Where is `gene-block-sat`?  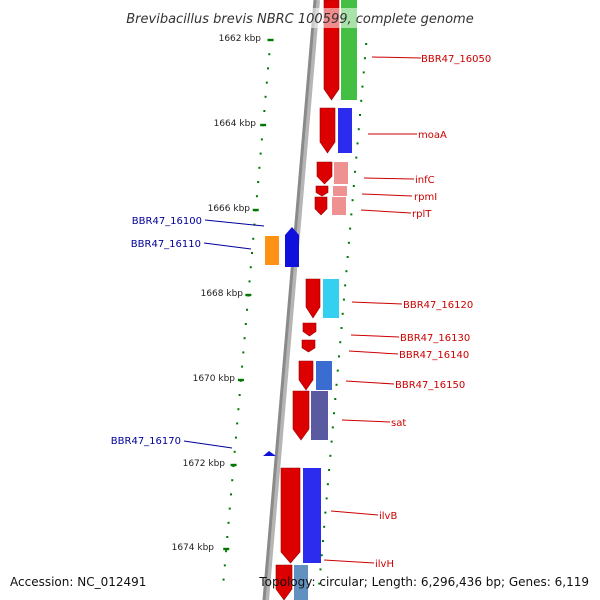
gene-block-sat is located at coordinates (319, 415).